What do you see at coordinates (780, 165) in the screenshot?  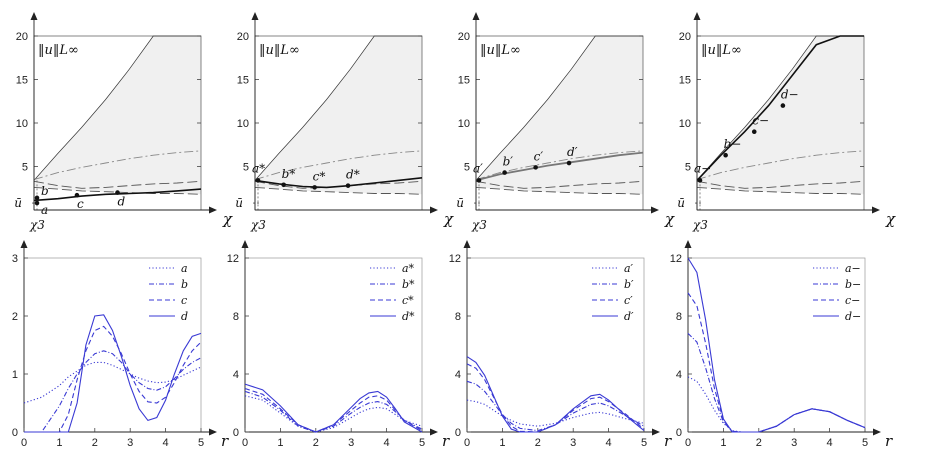 I see `series-line-dash-dot` at bounding box center [780, 165].